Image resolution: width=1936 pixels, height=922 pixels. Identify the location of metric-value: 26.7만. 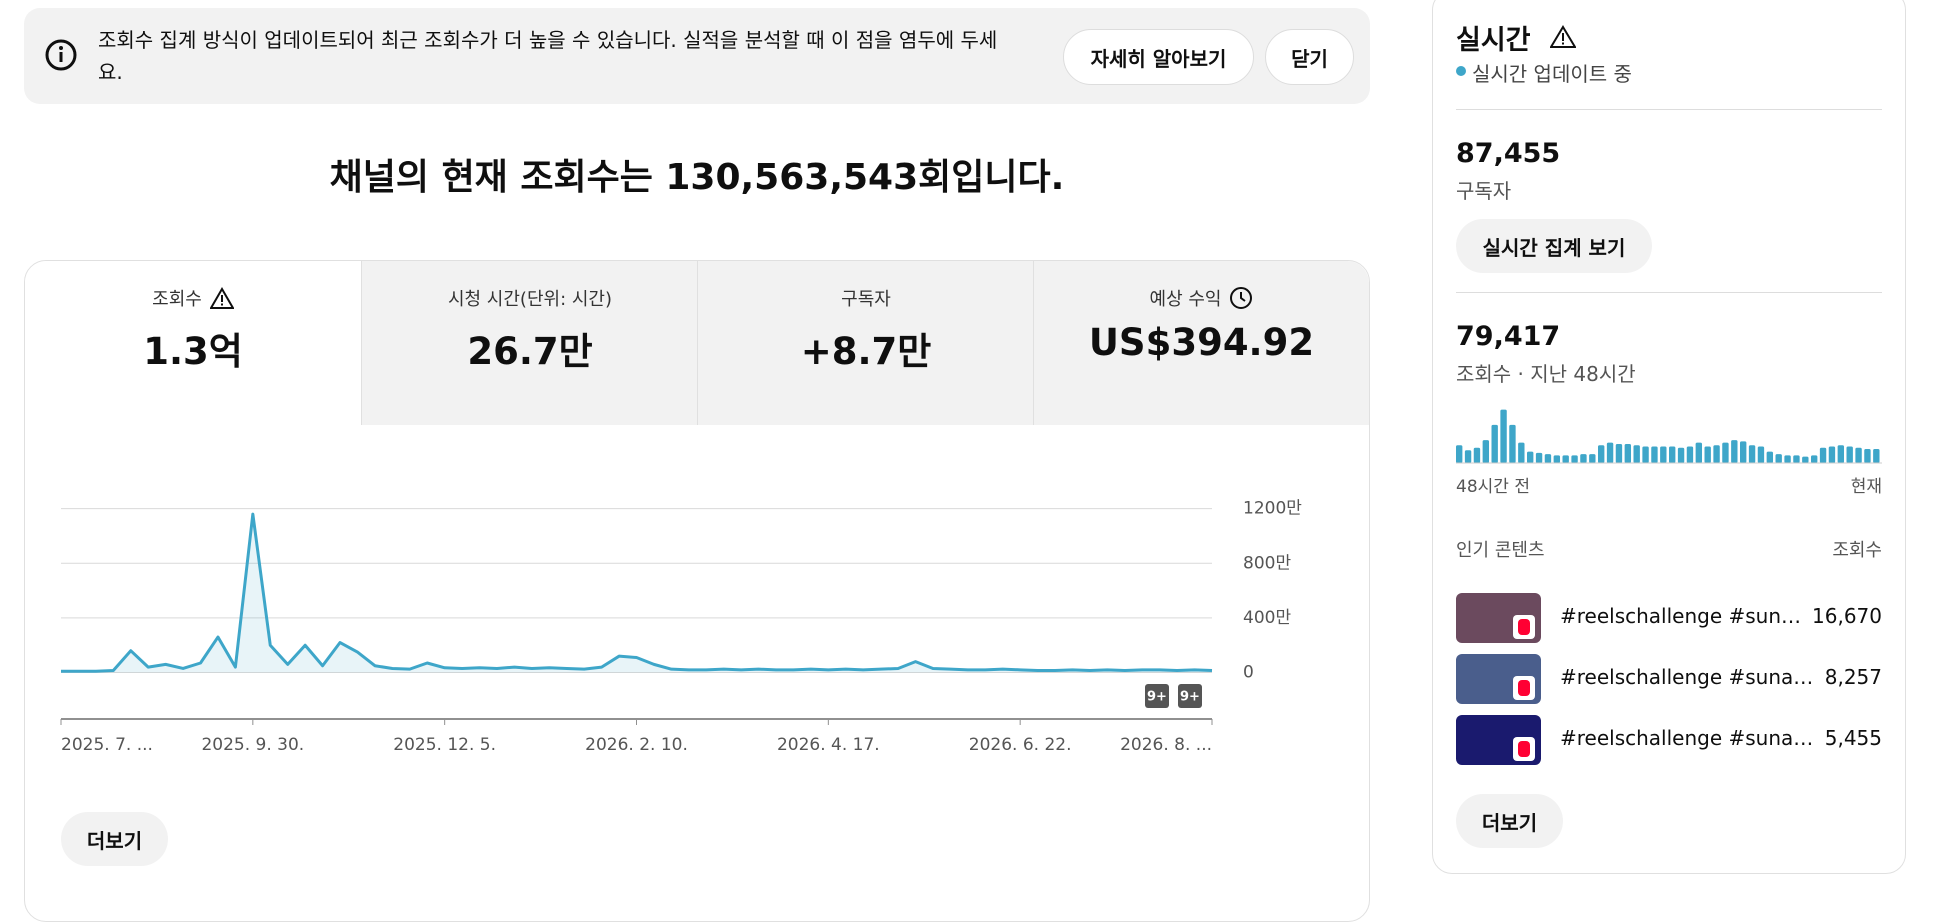
(530, 351).